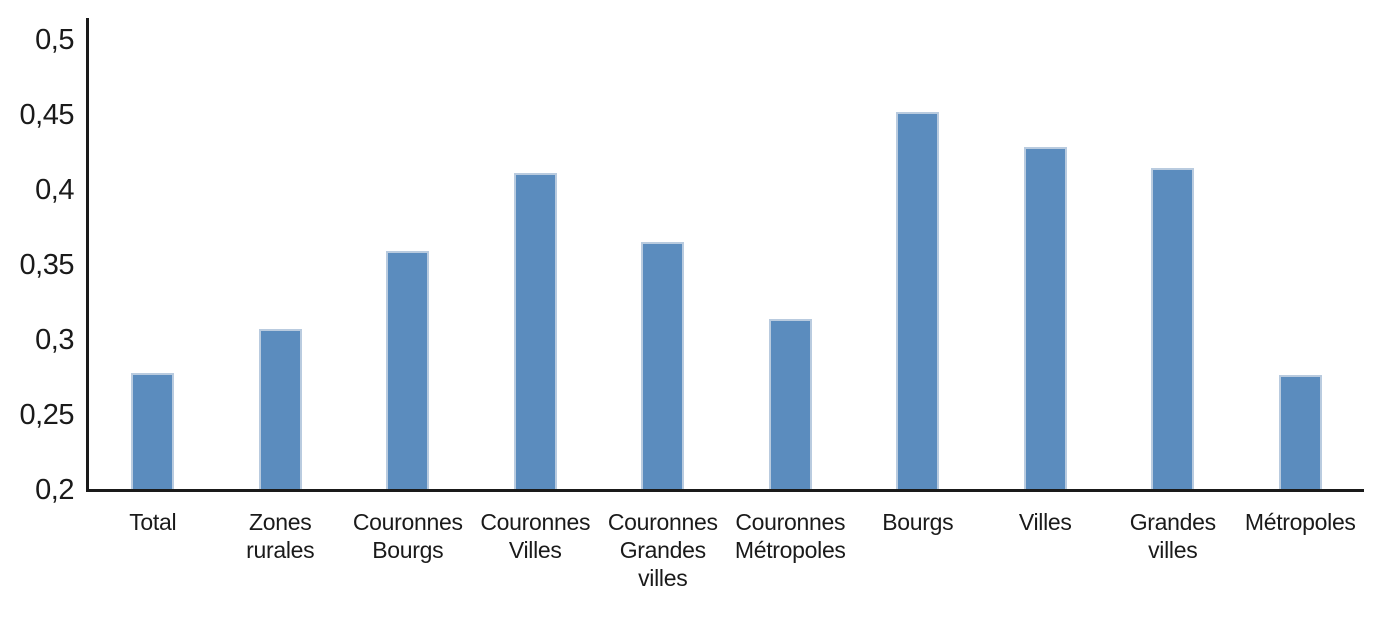 This screenshot has width=1386, height=622. I want to click on y-tick-label-2: 0,3, so click(54, 340).